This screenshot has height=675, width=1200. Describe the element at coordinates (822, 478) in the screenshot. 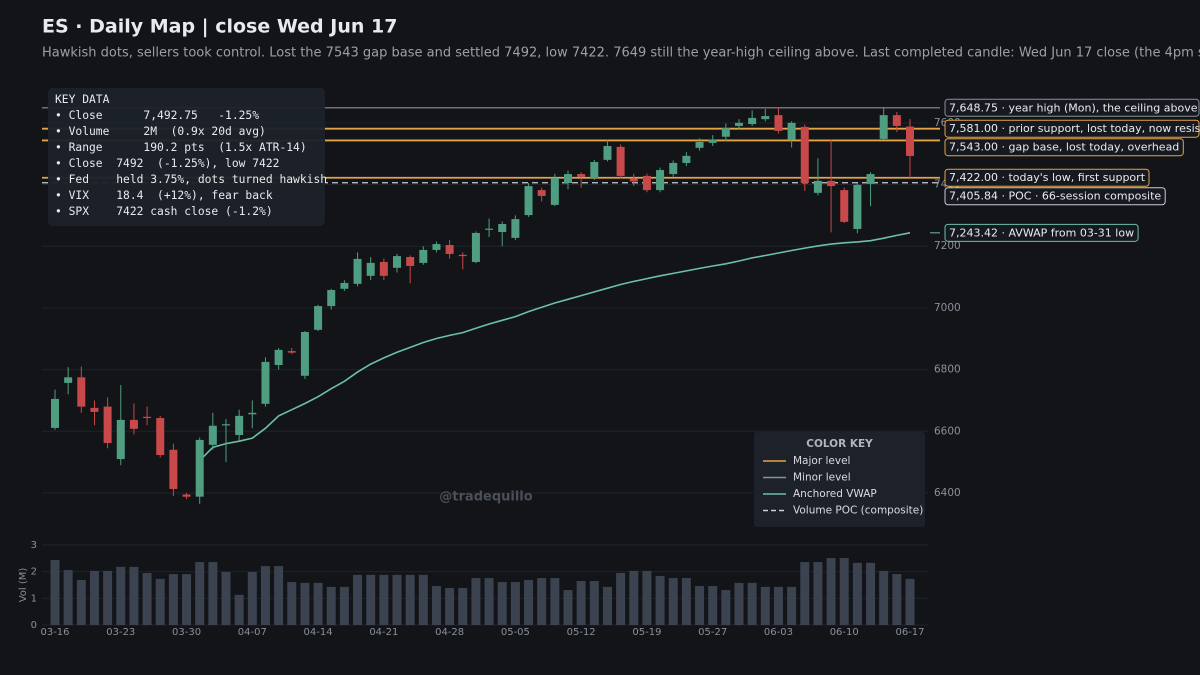

I see `legend-label: Minor level` at that location.